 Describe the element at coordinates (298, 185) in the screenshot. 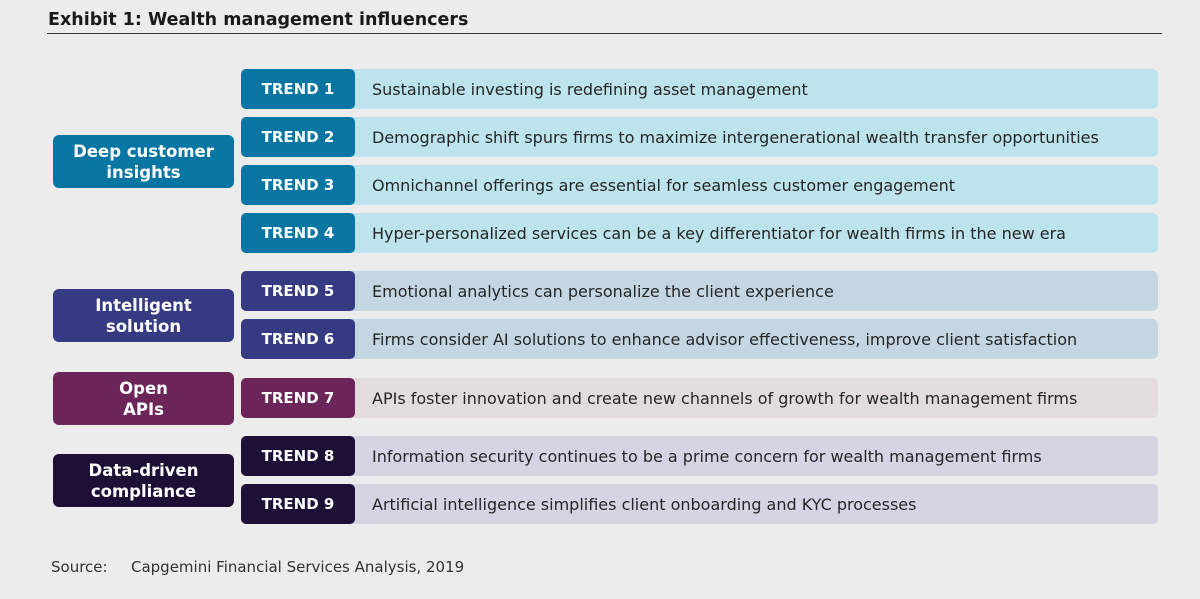

I see `trend-tag: TREND 3` at that location.